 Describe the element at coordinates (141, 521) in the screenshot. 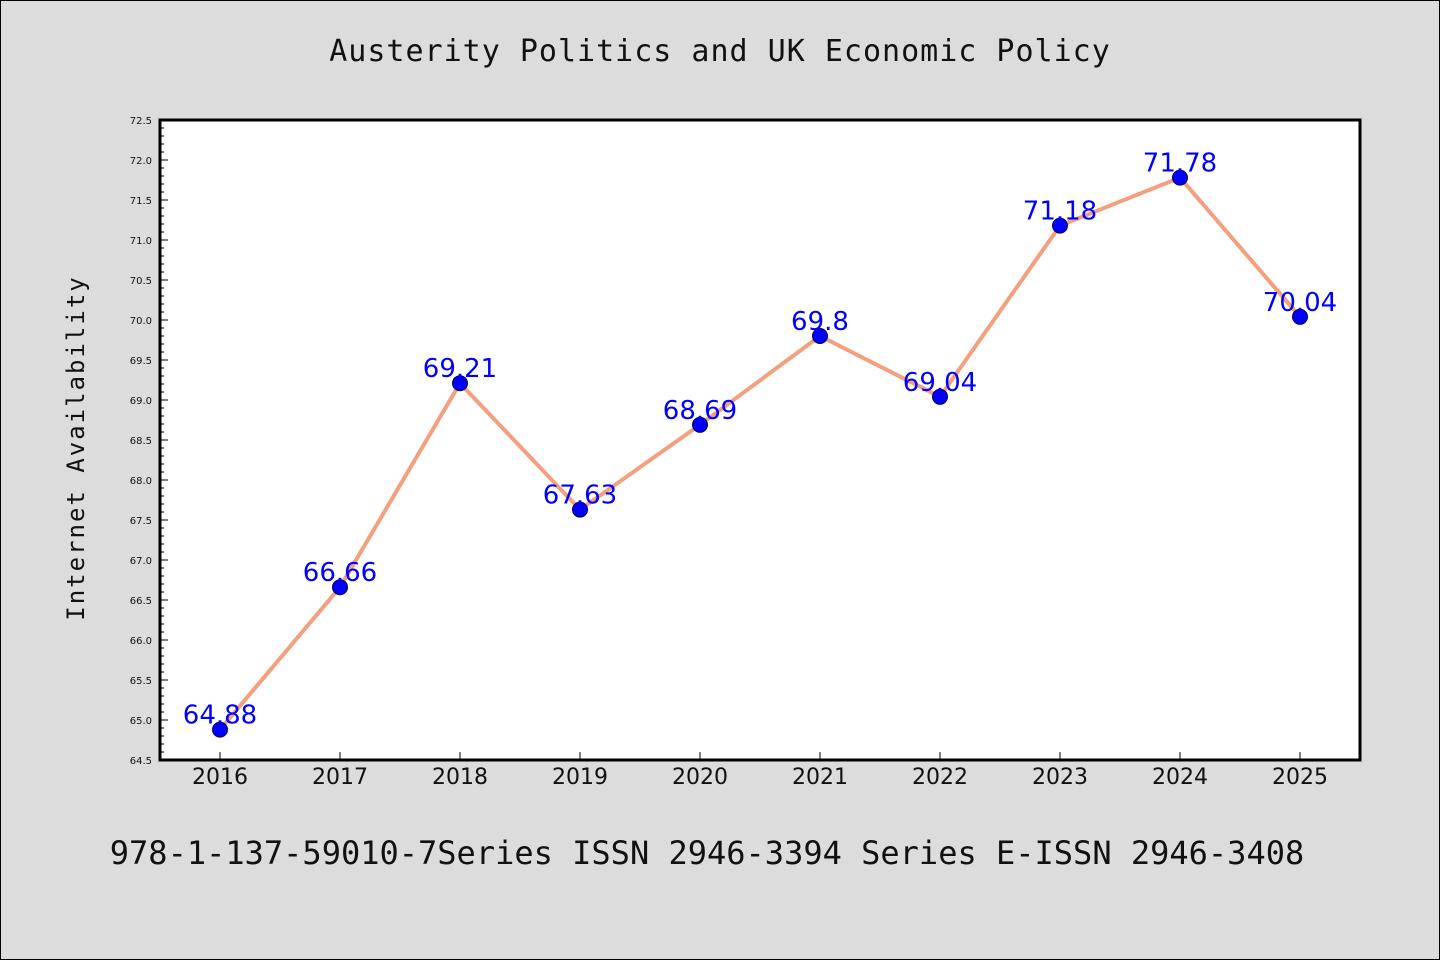

I see `y-tick-label: 67.5` at that location.